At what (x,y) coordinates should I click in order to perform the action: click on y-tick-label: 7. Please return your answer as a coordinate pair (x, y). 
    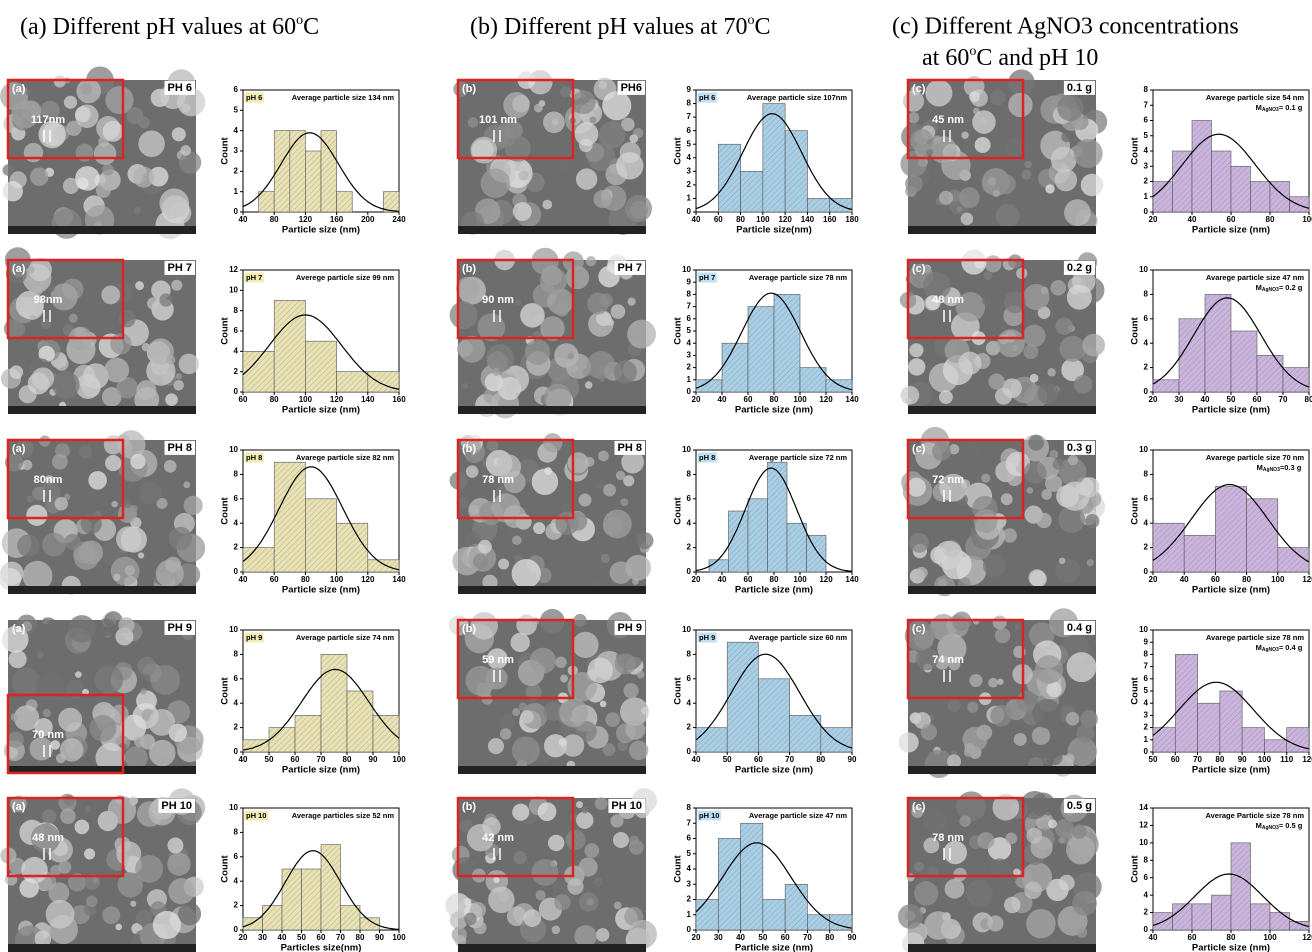
    Looking at the image, I should click on (689, 306).